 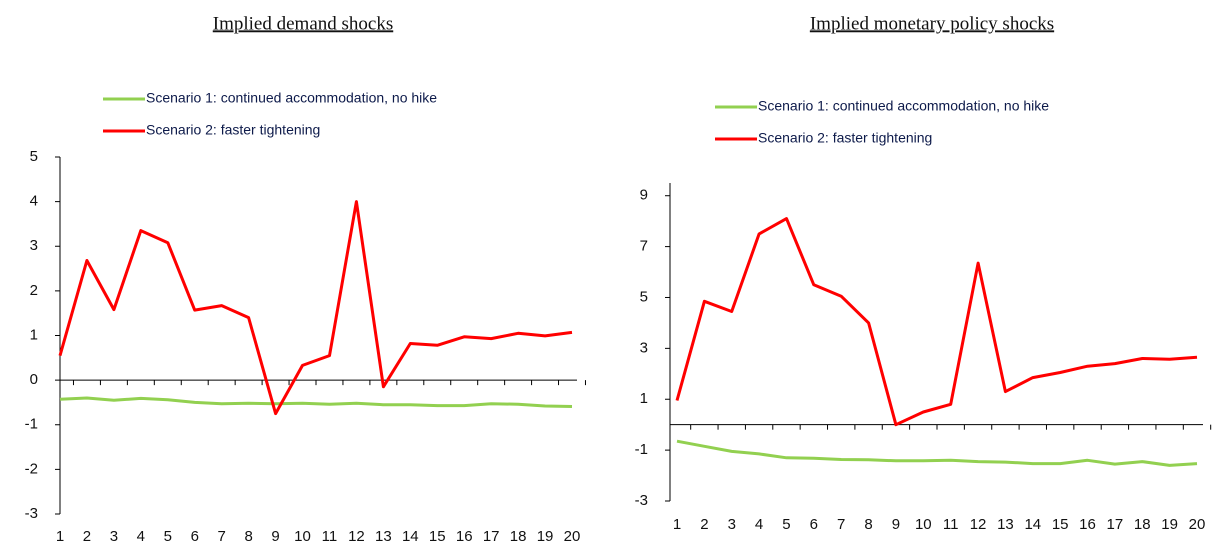 What do you see at coordinates (644, 195) in the screenshot?
I see `y-tick-label: 9` at bounding box center [644, 195].